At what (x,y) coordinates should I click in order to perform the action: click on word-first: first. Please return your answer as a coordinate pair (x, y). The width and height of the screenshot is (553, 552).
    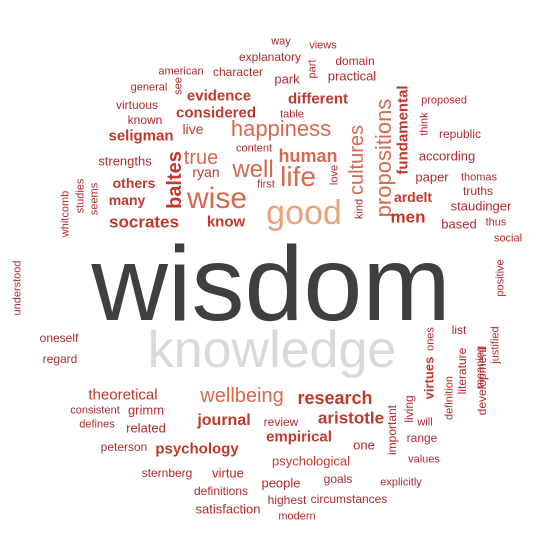
    Looking at the image, I should click on (266, 184).